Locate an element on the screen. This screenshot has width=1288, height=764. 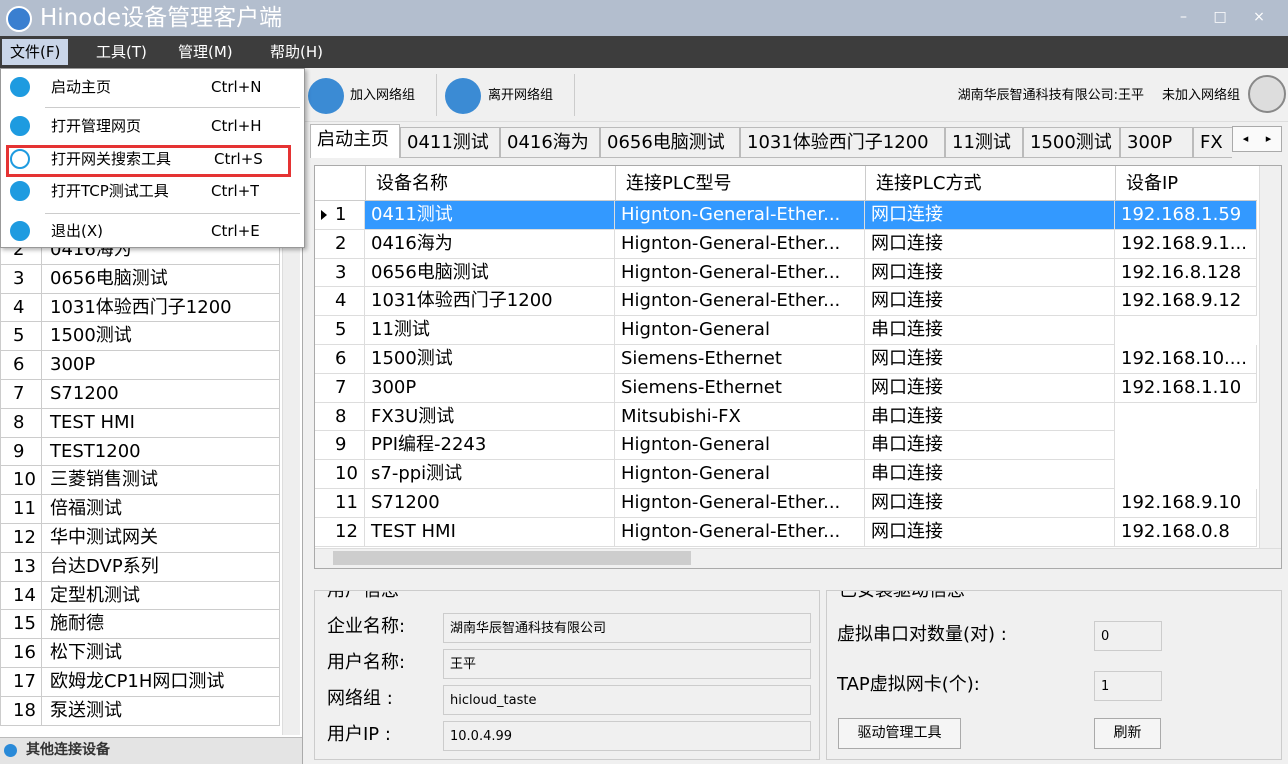
row-number: 4 is located at coordinates (340, 302).